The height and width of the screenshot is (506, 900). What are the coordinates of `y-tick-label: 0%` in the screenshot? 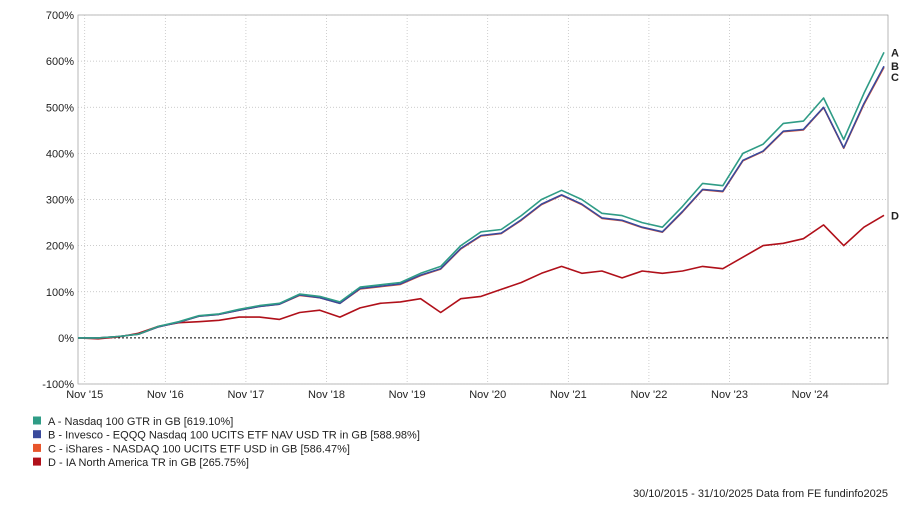 It's located at (66, 339).